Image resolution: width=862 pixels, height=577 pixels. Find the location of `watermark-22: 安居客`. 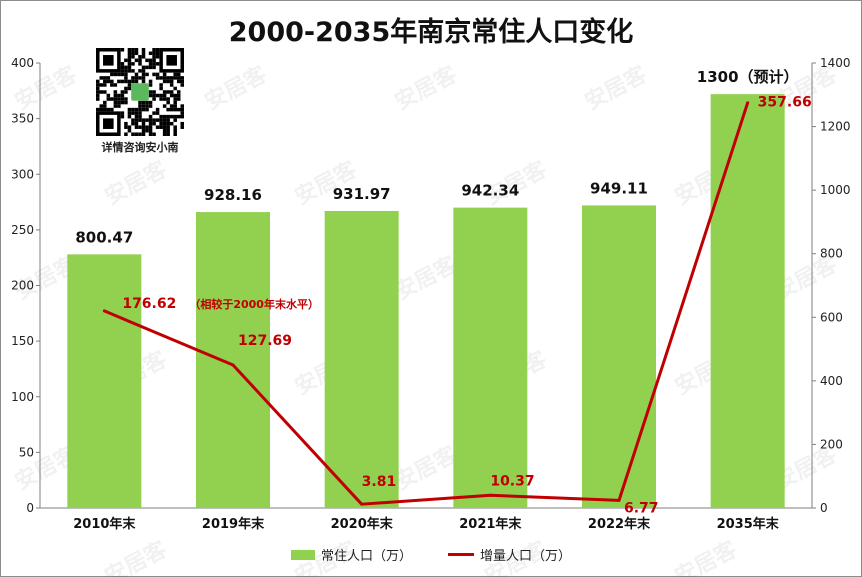

watermark-22: 安居客 is located at coordinates (426, 468).